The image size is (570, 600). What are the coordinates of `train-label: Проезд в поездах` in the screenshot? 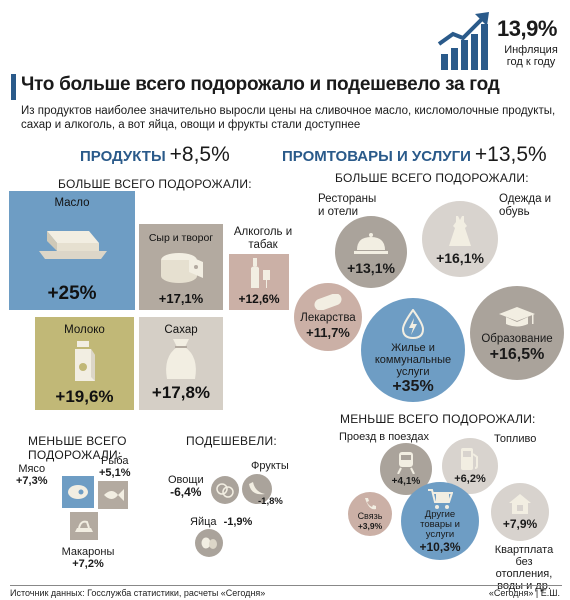 It's located at (384, 437).